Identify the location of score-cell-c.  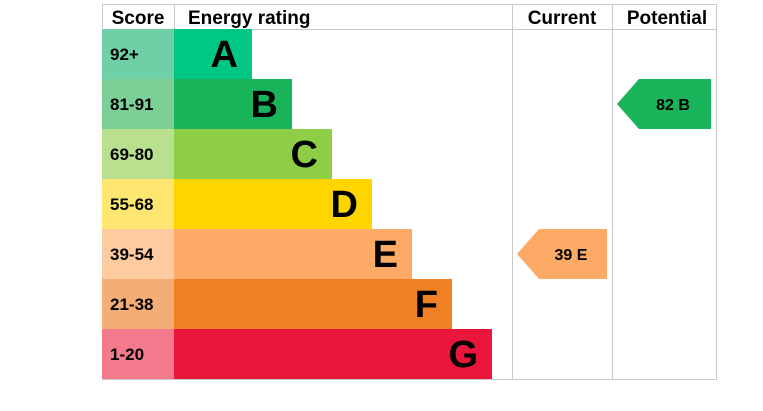
(138, 154).